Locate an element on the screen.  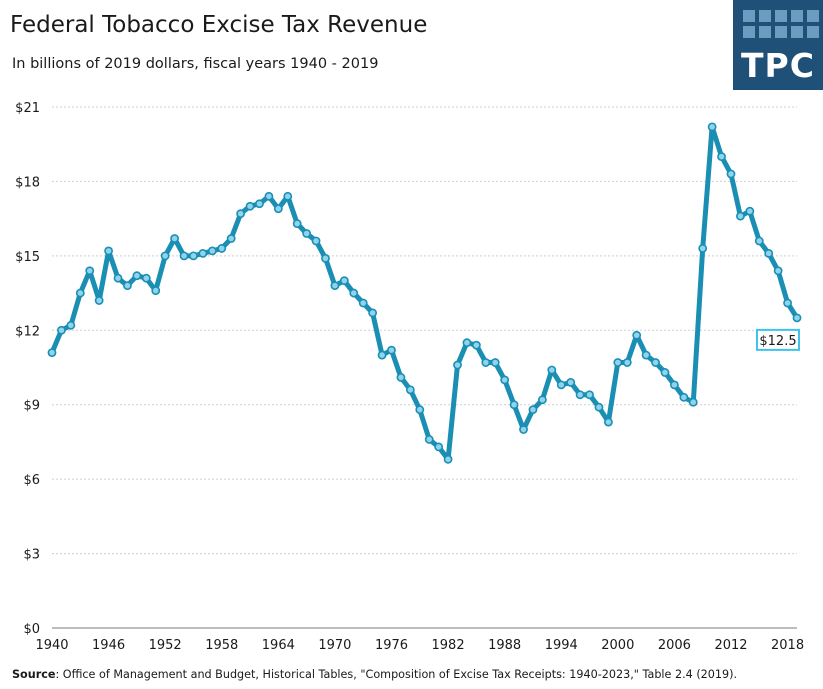
value-callout-box is located at coordinates (778, 339).